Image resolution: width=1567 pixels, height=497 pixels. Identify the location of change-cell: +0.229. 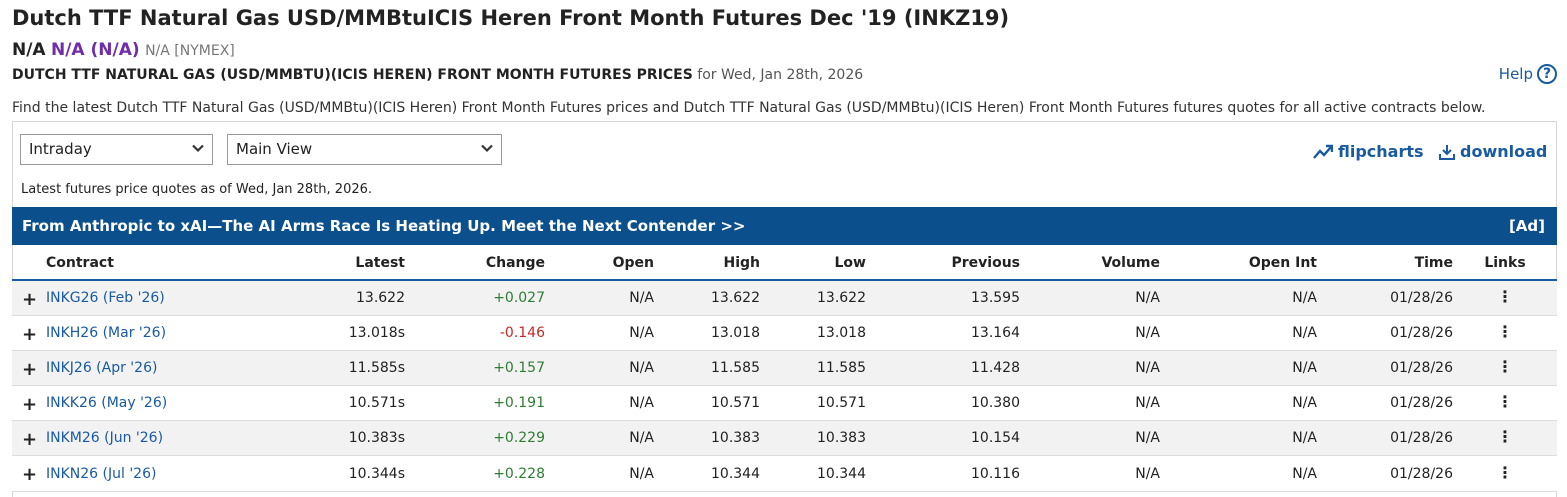
(475, 438).